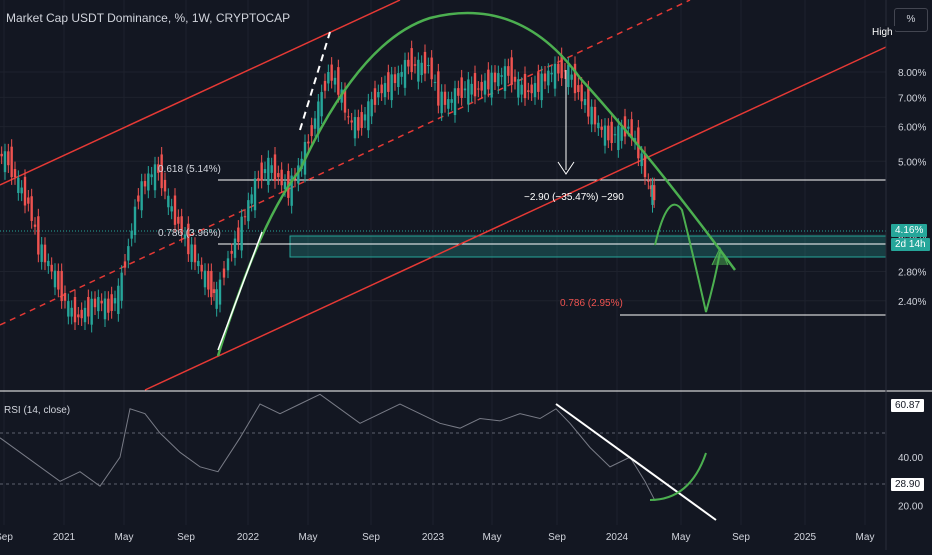  What do you see at coordinates (636, 462) in the screenshot?
I see `rsi-trend-line` at bounding box center [636, 462].